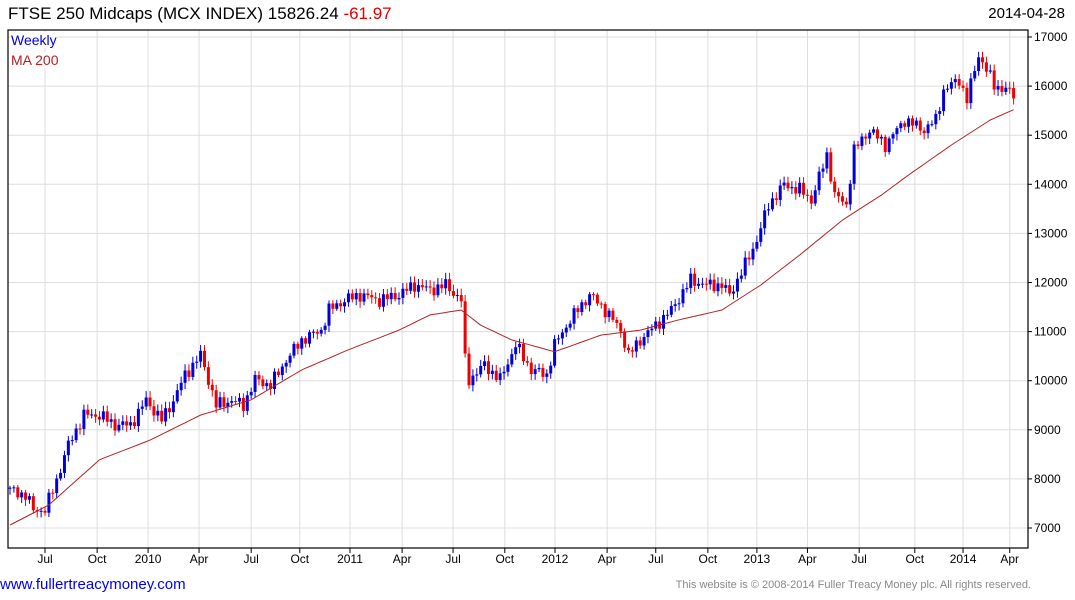 The image size is (1075, 600). I want to click on y-tick-label: 14000, so click(1051, 184).